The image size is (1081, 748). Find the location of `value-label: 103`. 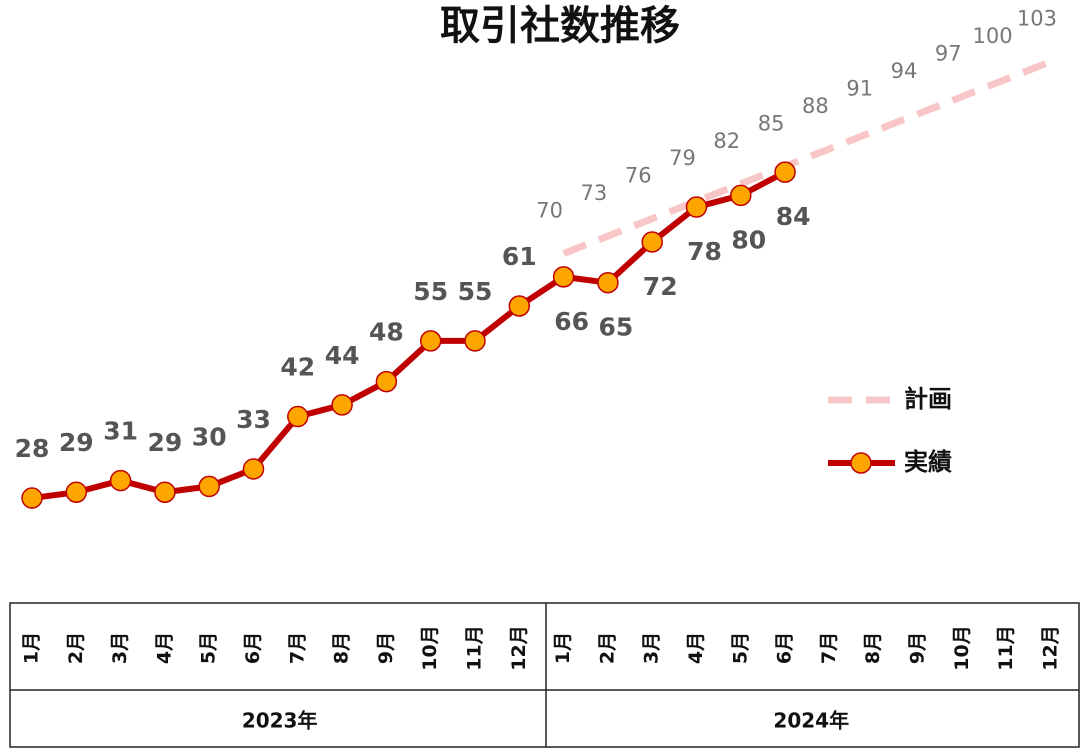

value-label: 103 is located at coordinates (1037, 19).